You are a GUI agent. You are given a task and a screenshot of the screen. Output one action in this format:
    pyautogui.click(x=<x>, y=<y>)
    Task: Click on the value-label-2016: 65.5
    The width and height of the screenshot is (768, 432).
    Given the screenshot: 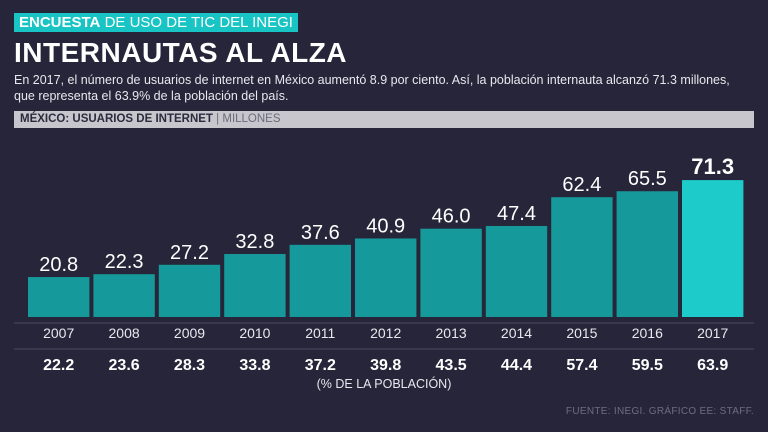 What is the action you would take?
    pyautogui.click(x=647, y=179)
    